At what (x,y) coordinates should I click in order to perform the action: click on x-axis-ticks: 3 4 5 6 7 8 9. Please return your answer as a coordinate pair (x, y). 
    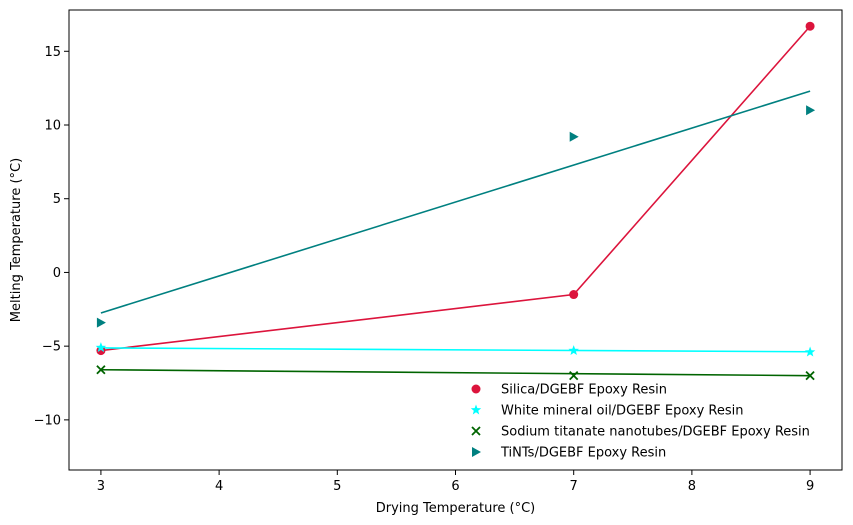
    Looking at the image, I should click on (455, 482).